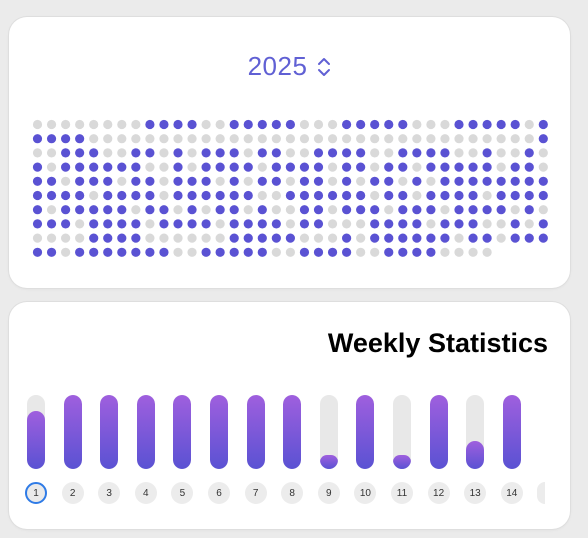 This screenshot has width=588, height=538. What do you see at coordinates (109, 493) in the screenshot?
I see `day-selector-3: 3` at bounding box center [109, 493].